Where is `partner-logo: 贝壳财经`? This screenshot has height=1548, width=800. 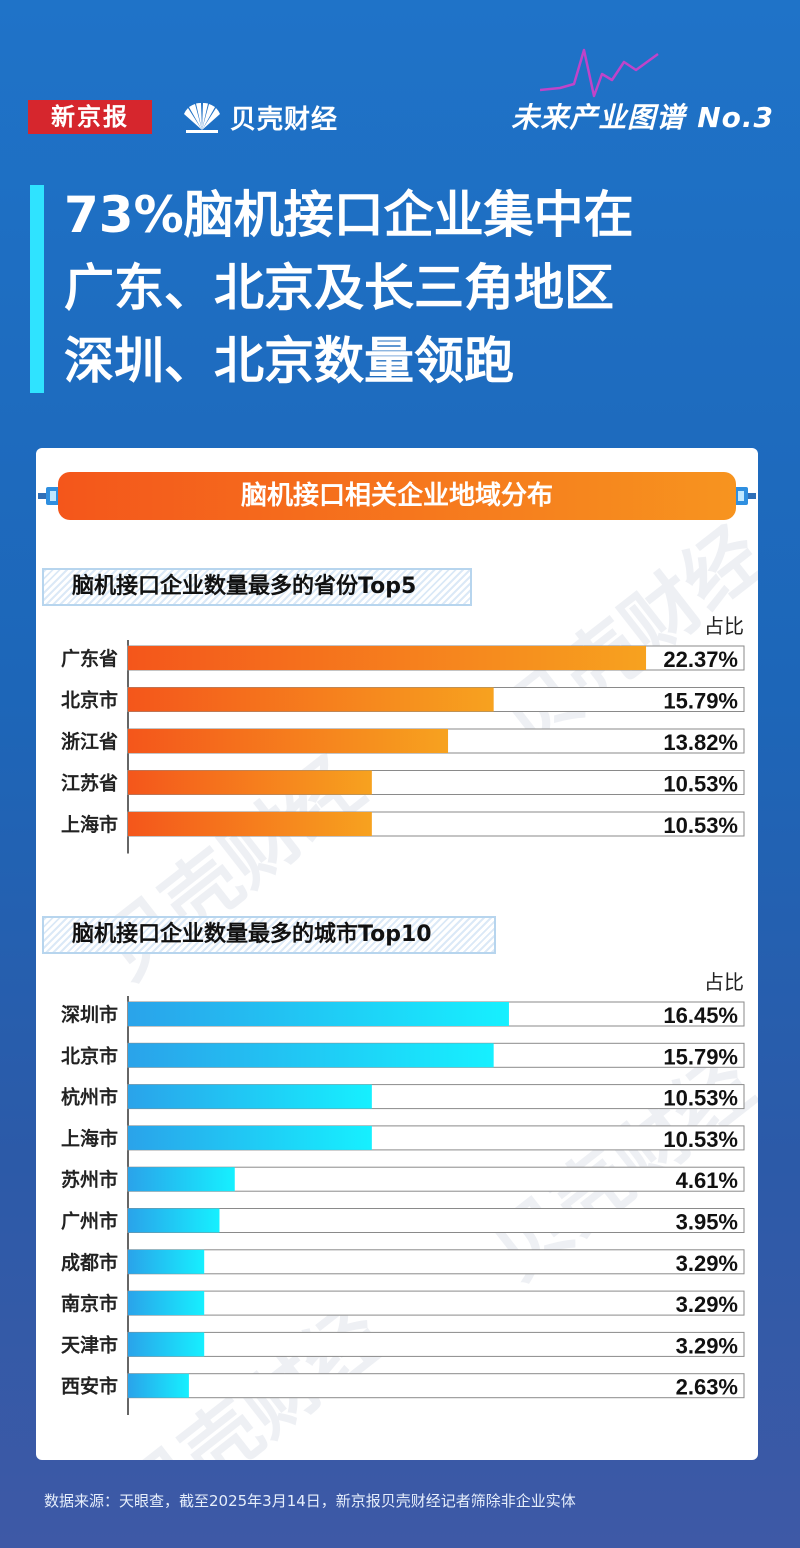
partner-logo: 贝壳财经 is located at coordinates (259, 117).